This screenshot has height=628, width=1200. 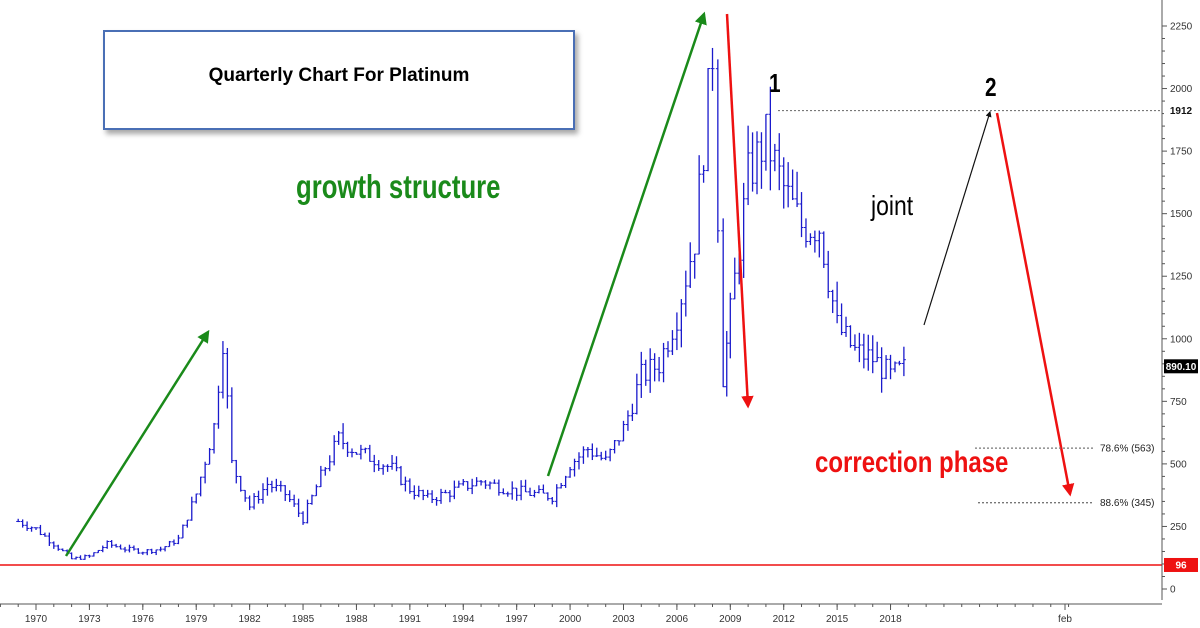 What do you see at coordinates (991, 87) in the screenshot?
I see `wave-2-label: 2` at bounding box center [991, 87].